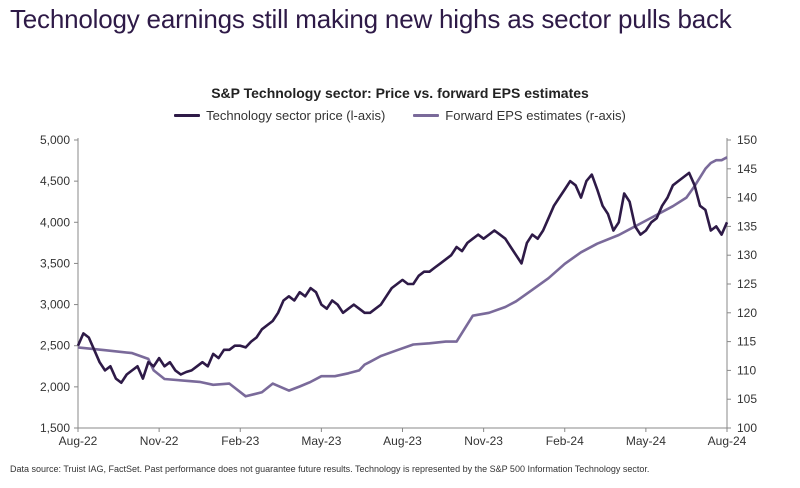 This screenshot has height=488, width=800. I want to click on left-tick-label: 4,000, so click(55, 222).